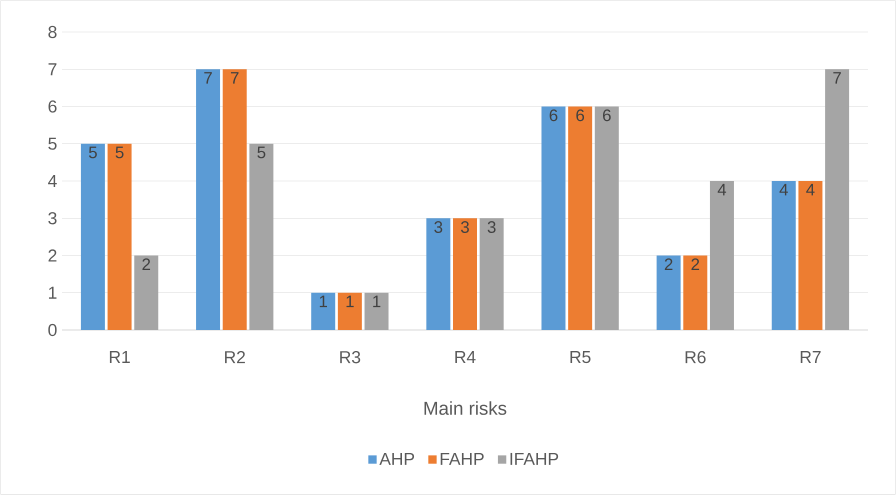 The height and width of the screenshot is (495, 896). What do you see at coordinates (52, 32) in the screenshot?
I see `y-tick-label: 8` at bounding box center [52, 32].